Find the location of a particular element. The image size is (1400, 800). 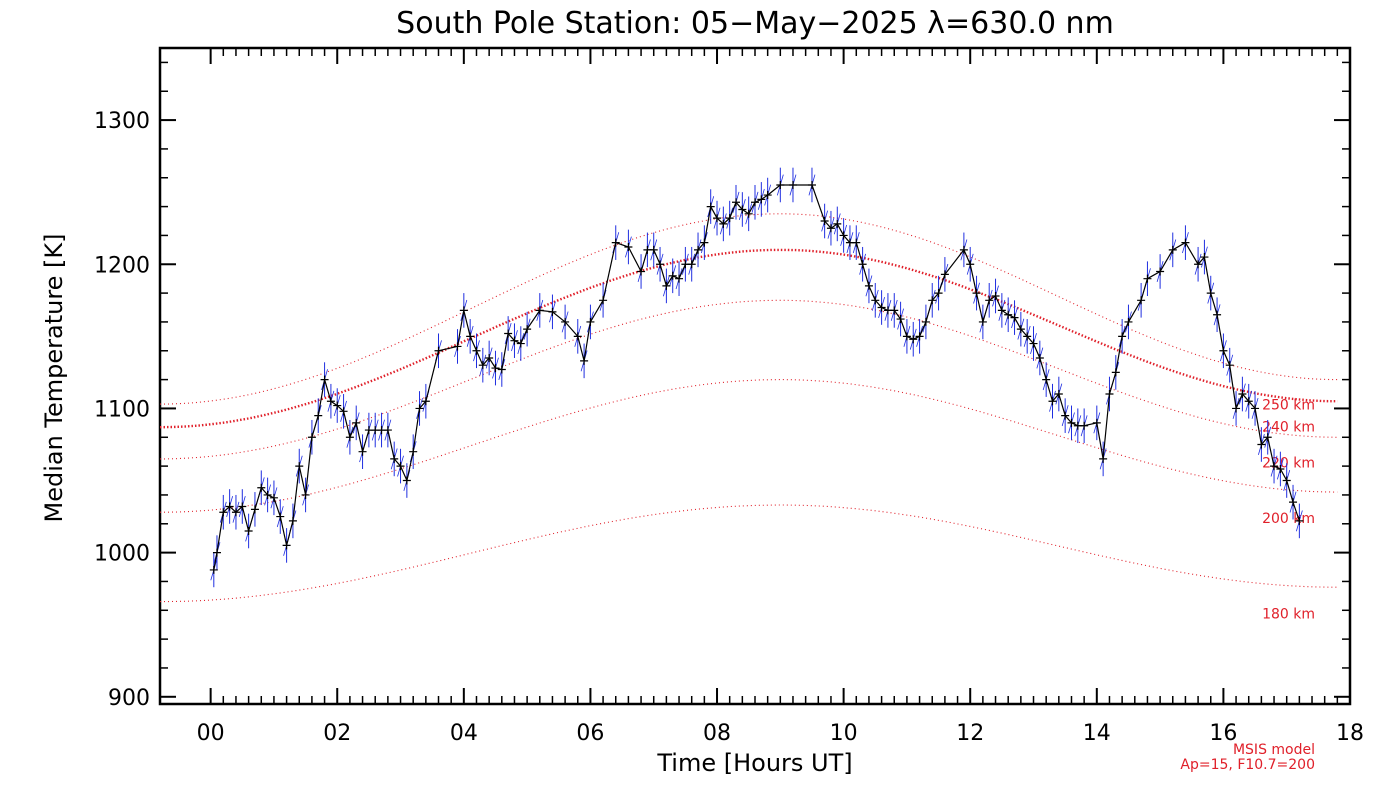

model-note-name: MSIS model is located at coordinates (1274, 750).